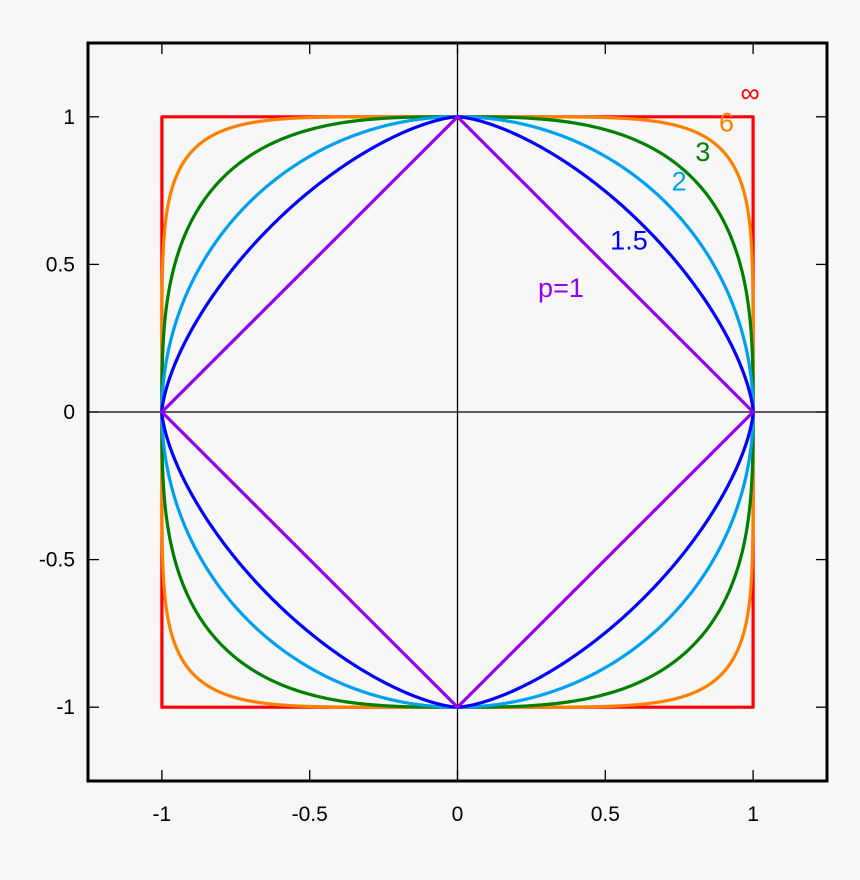  I want to click on x-tick-label: -1, so click(162, 814).